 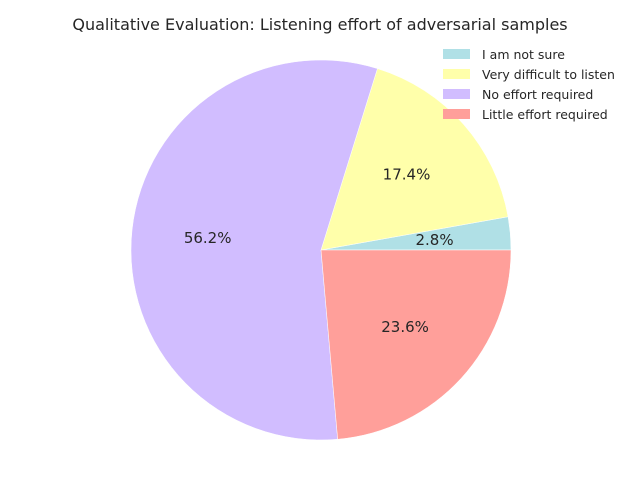 What do you see at coordinates (456, 114) in the screenshot?
I see `legend-swatch-little-effort-required` at bounding box center [456, 114].